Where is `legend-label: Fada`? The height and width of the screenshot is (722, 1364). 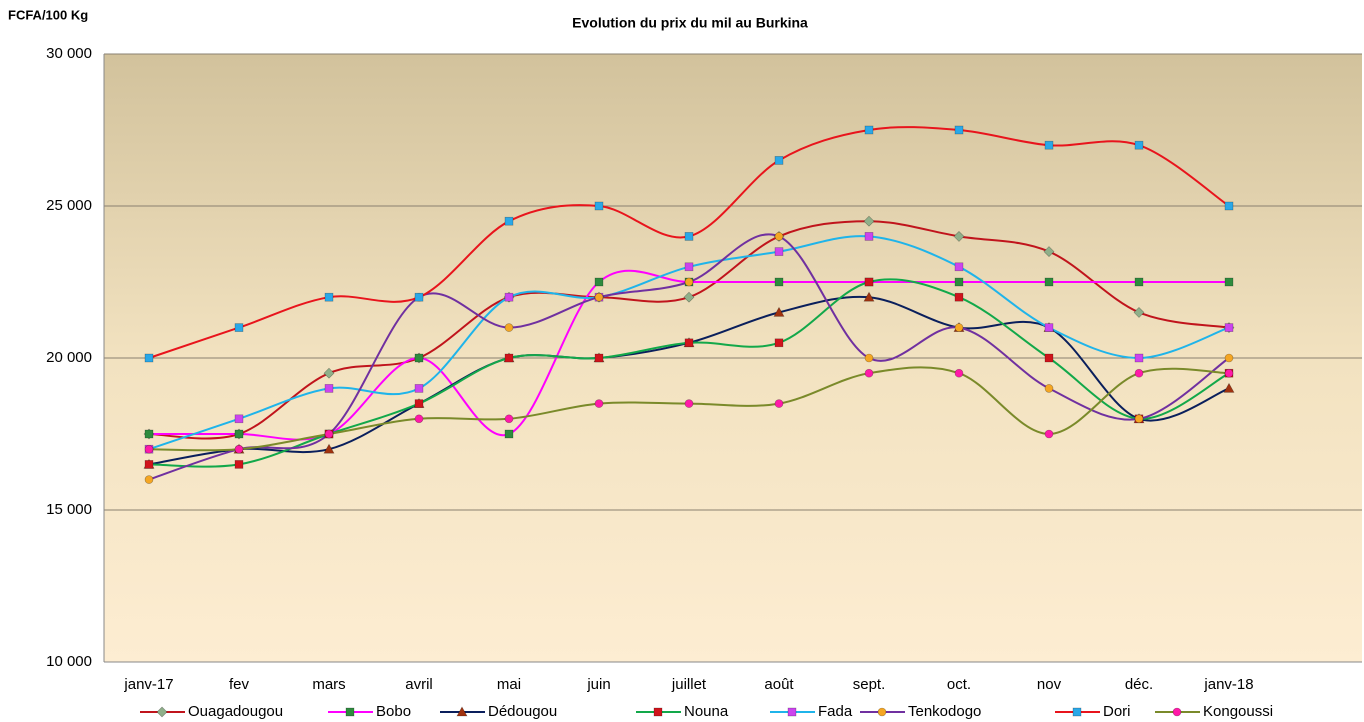
legend-label: Fada is located at coordinates (835, 711).